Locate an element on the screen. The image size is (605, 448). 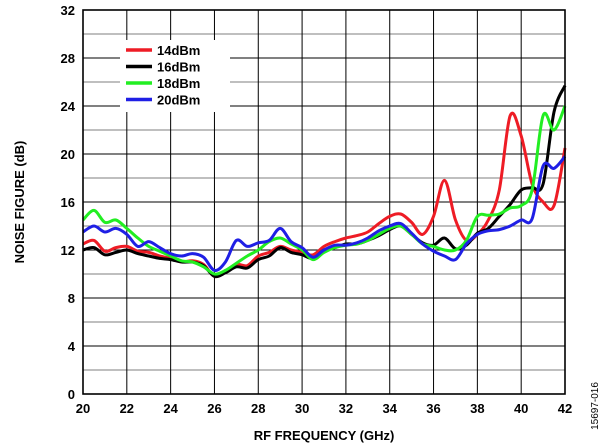
x-tick-label: 28 is located at coordinates (258, 408).